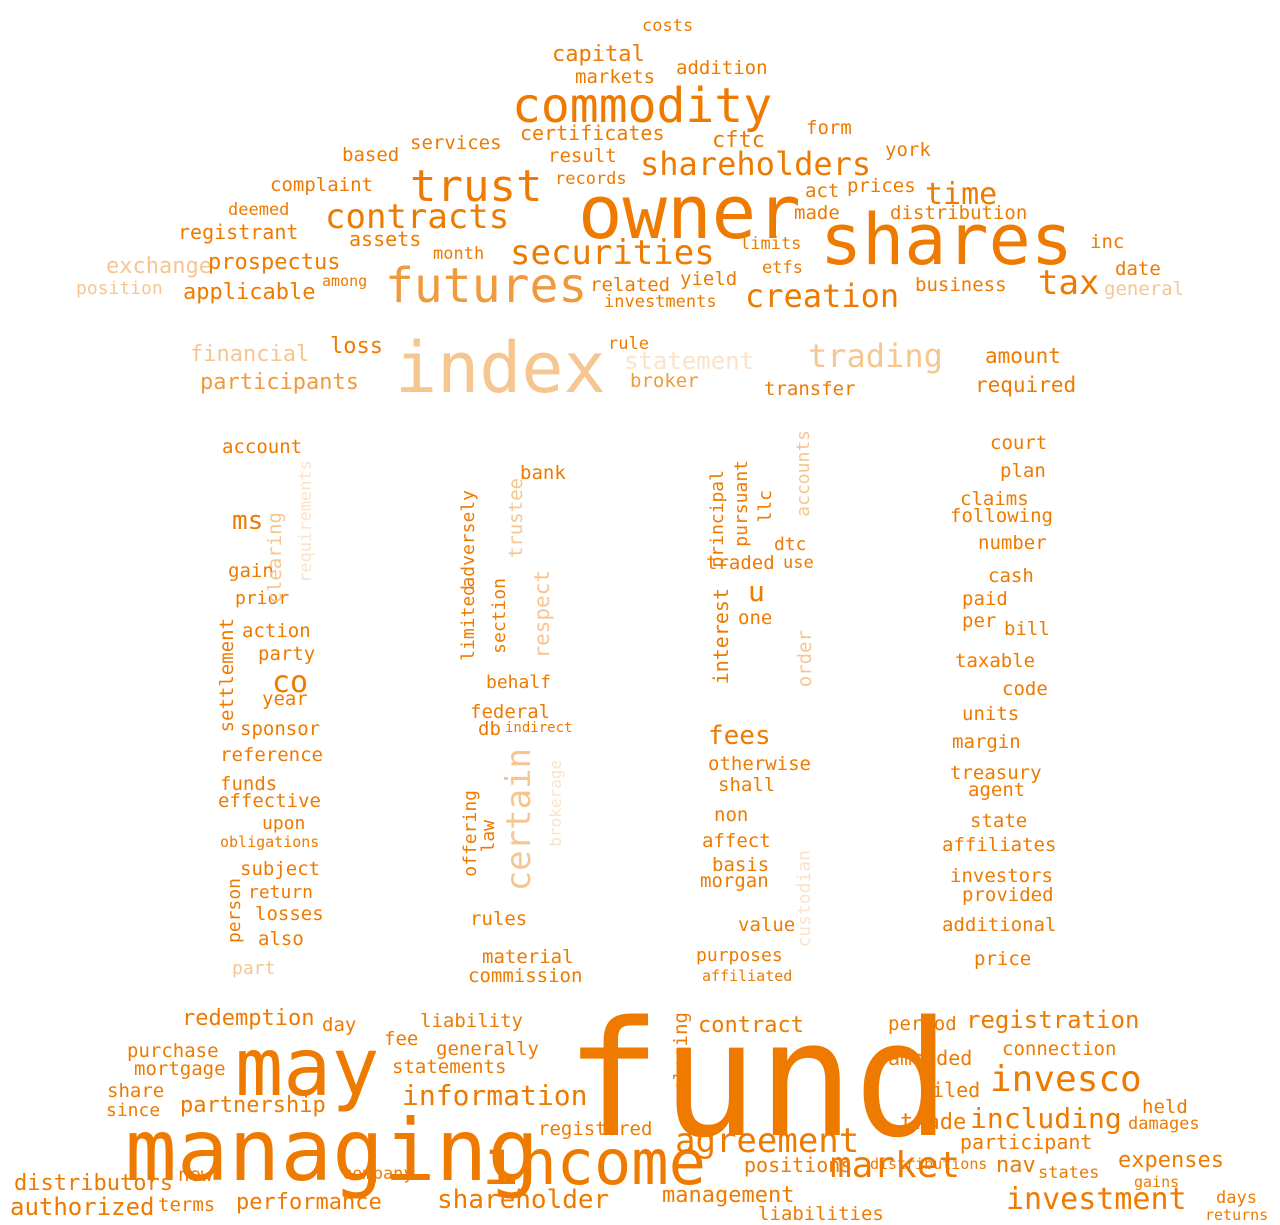 This screenshot has height=1225, width=1280. What do you see at coordinates (378, 1174) in the screenshot?
I see `word-company: company` at bounding box center [378, 1174].